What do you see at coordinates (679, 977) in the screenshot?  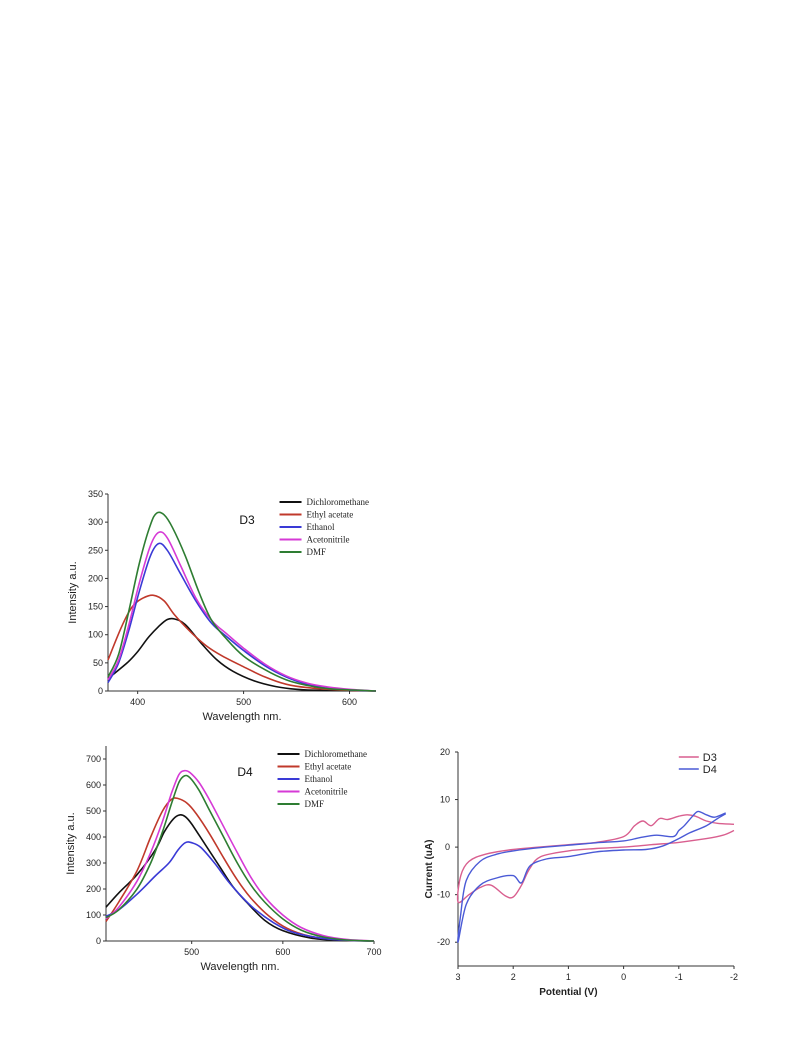 I see `x-tick-label: -1` at bounding box center [679, 977].